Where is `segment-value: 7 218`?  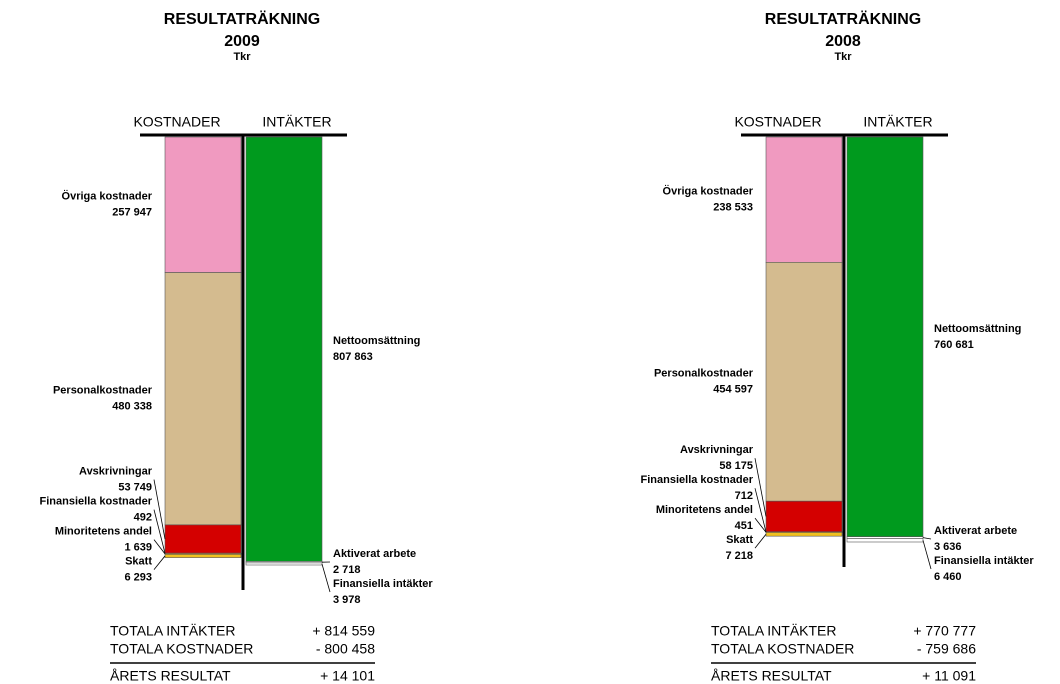
segment-value: 7 218 is located at coordinates (739, 556).